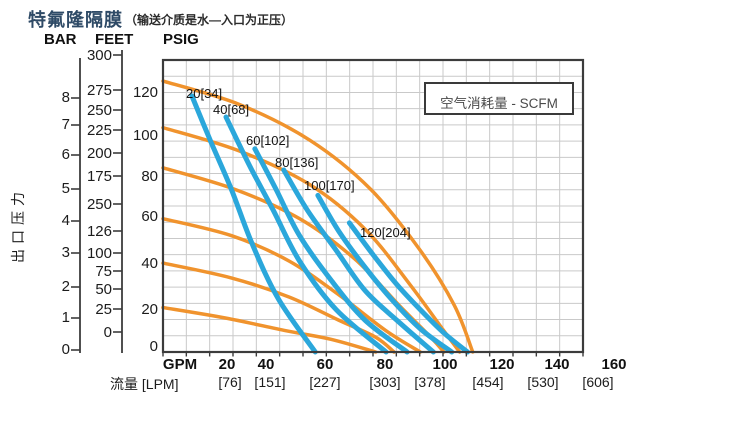  I want to click on feet-tick-label: 275, so click(99, 90).